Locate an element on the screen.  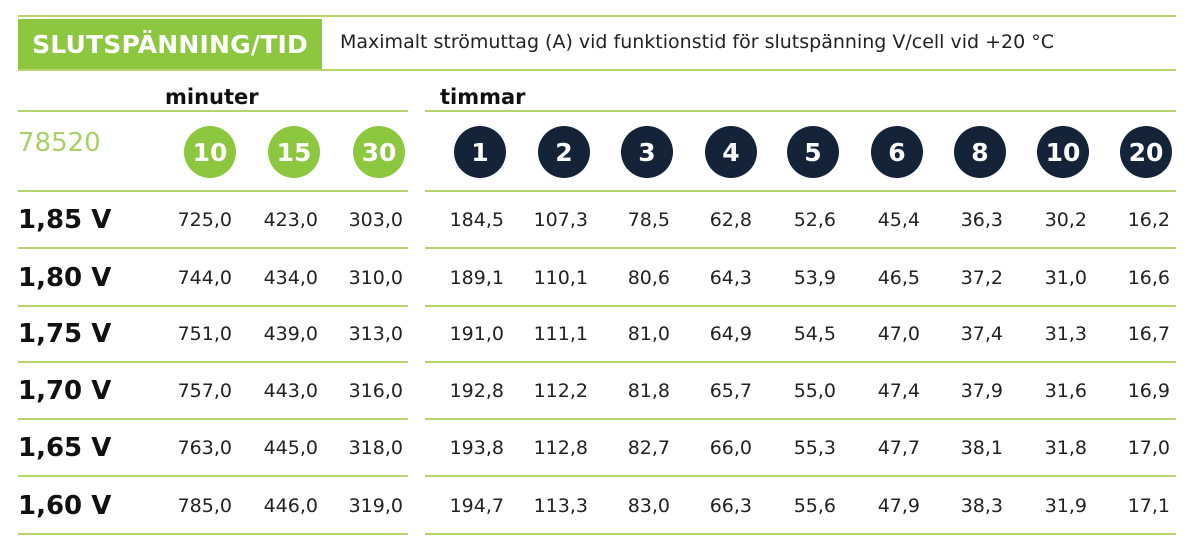
table-cell: 31,8 is located at coordinates (1065, 448).